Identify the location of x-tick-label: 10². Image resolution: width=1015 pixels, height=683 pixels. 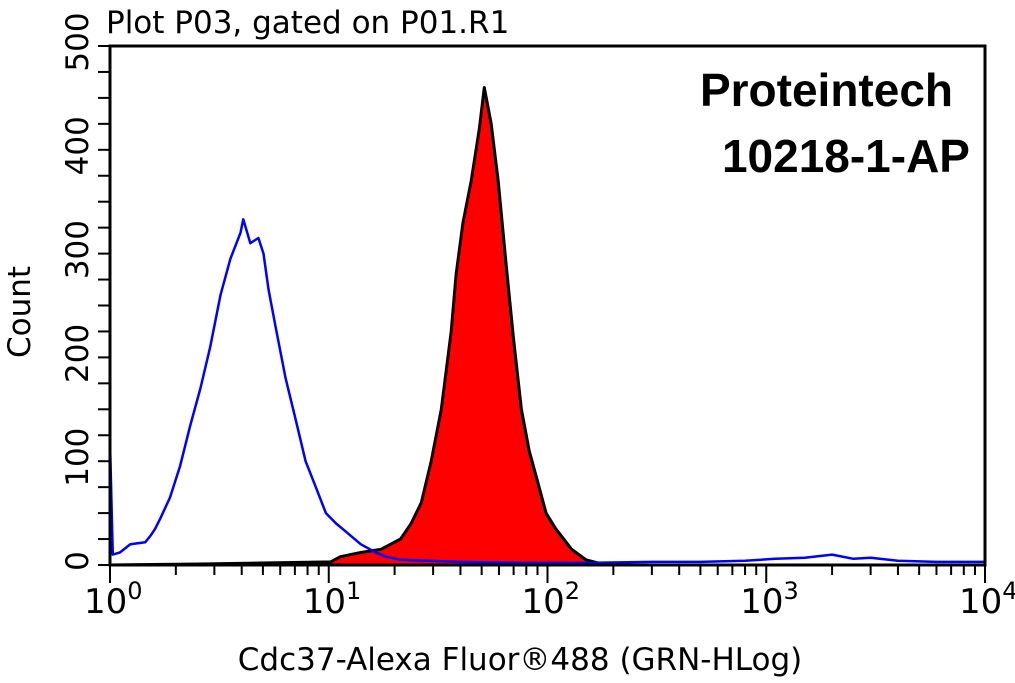
(551, 599).